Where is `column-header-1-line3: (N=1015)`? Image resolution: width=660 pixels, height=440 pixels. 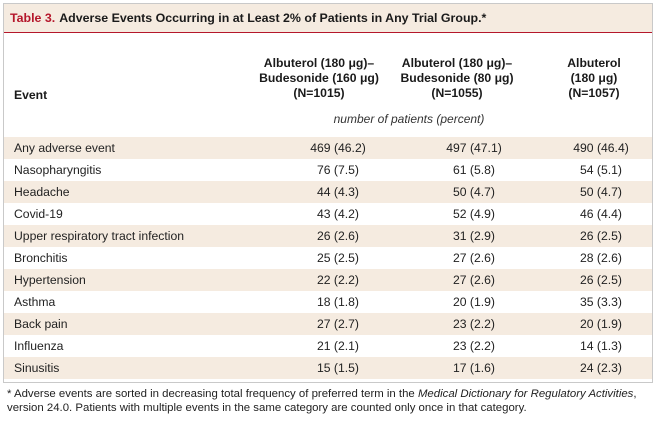 column-header-1-line3: (N=1015) is located at coordinates (319, 93).